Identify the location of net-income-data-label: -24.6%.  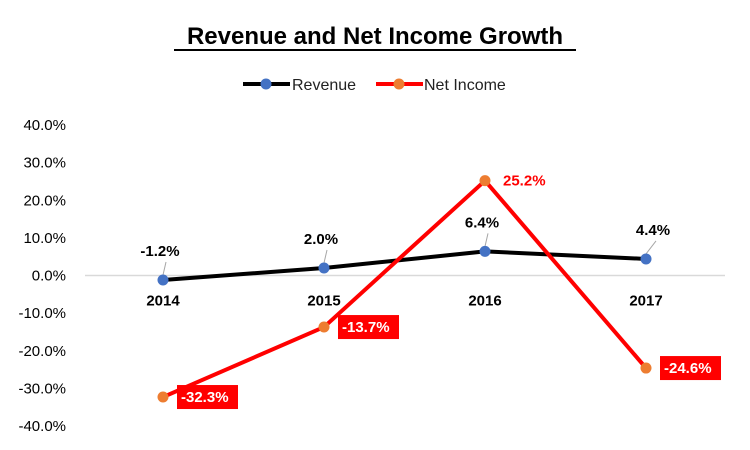
(688, 368).